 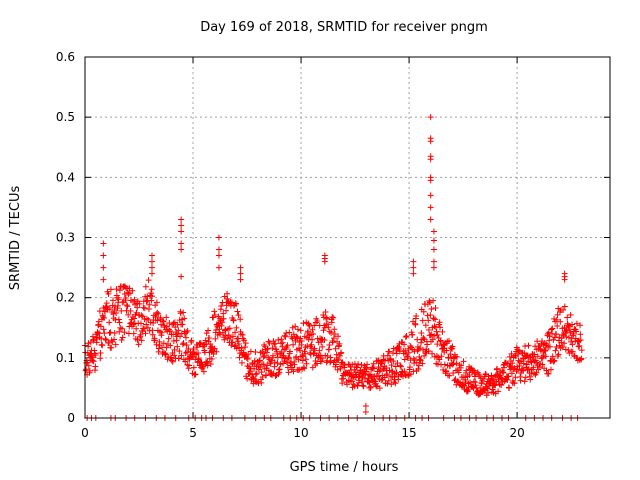 I want to click on y-tick-label: 0.5, so click(x=65, y=117).